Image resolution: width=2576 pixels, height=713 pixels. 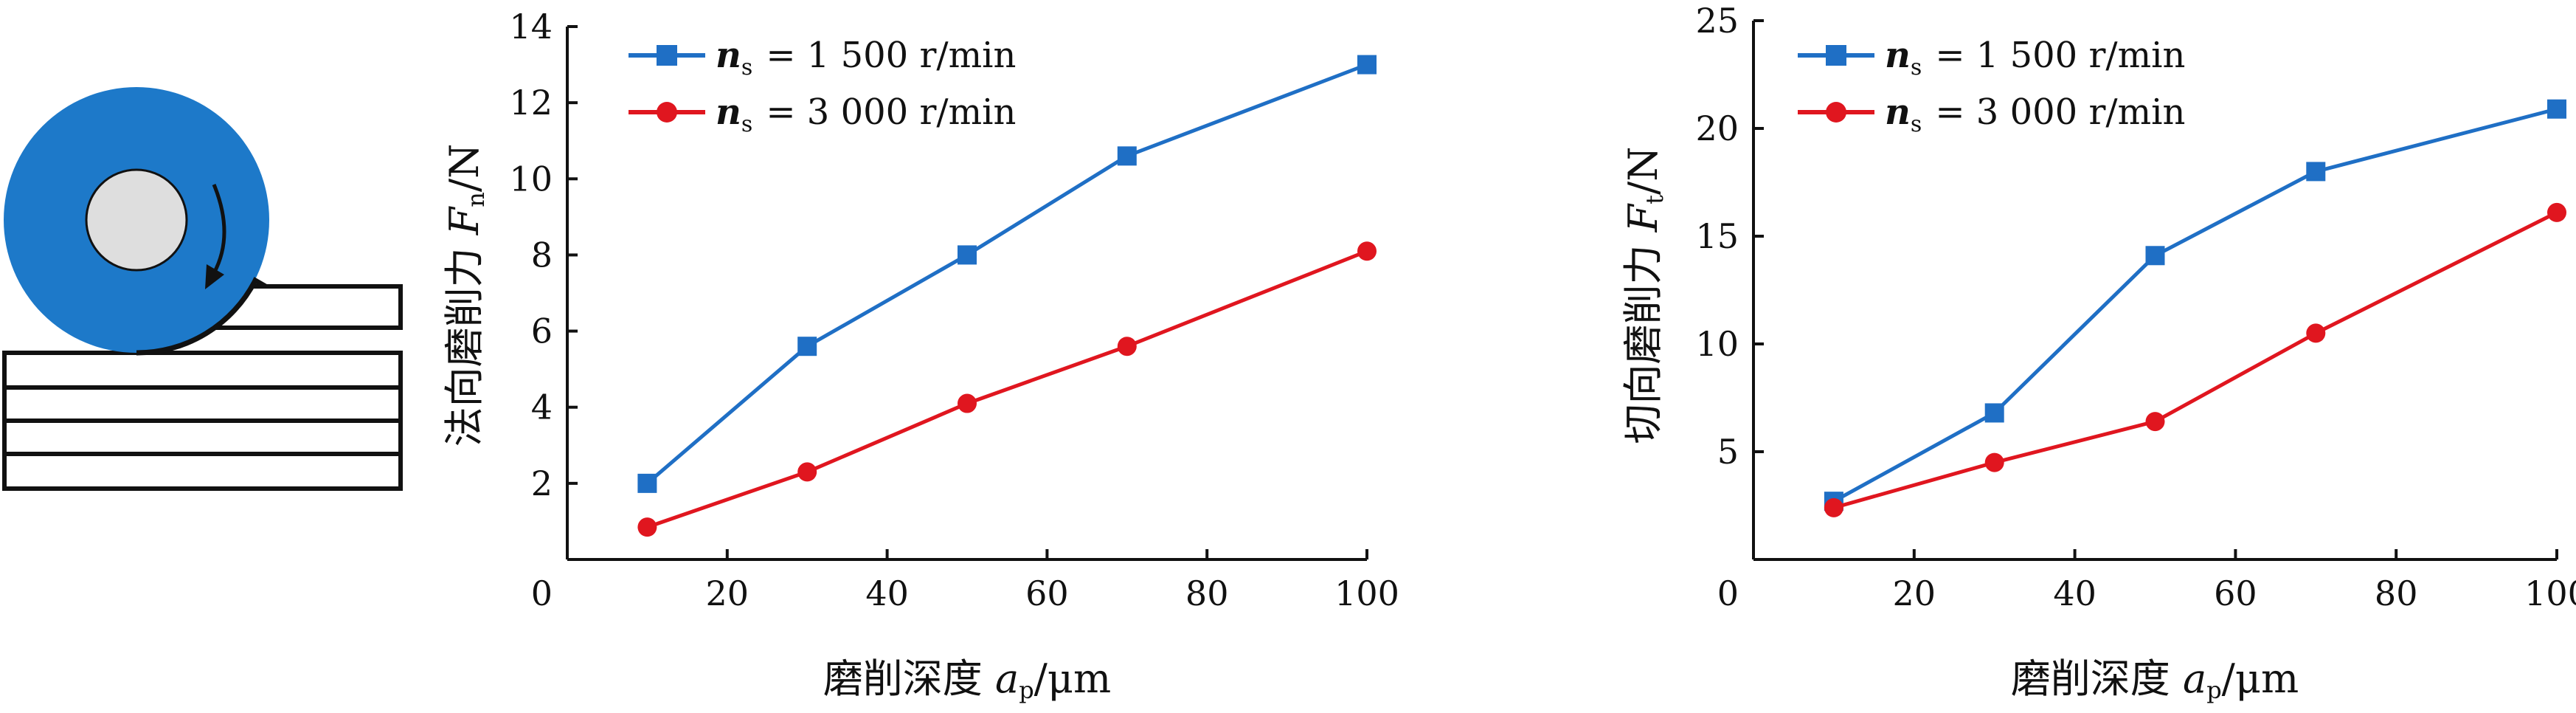 What do you see at coordinates (201, 316) in the screenshot?
I see `wheel-contact-edge` at bounding box center [201, 316].